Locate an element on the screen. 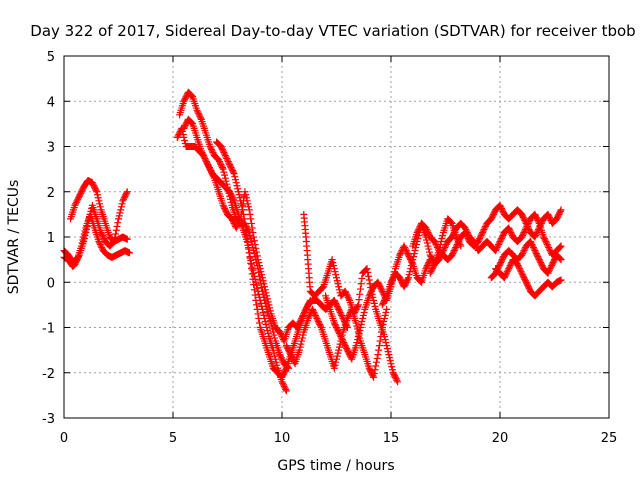 This screenshot has height=480, width=640. y-tick-label: 0 is located at coordinates (51, 283).